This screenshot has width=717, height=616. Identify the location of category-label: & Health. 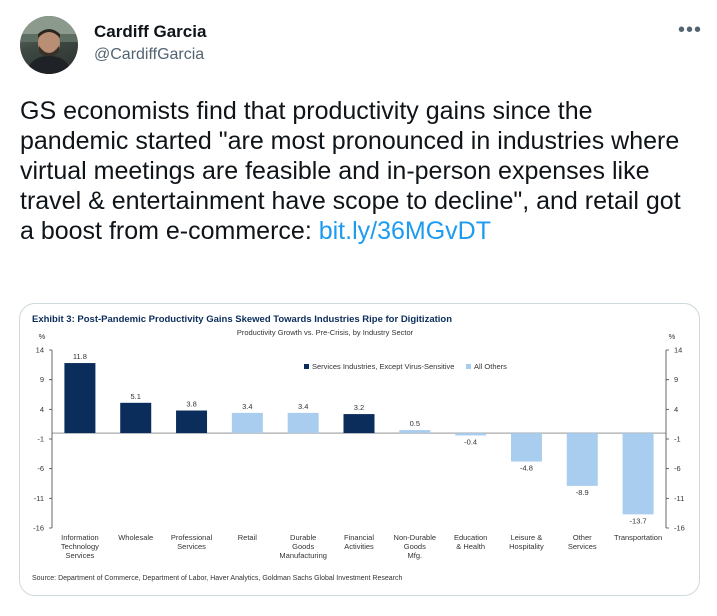
(470, 546).